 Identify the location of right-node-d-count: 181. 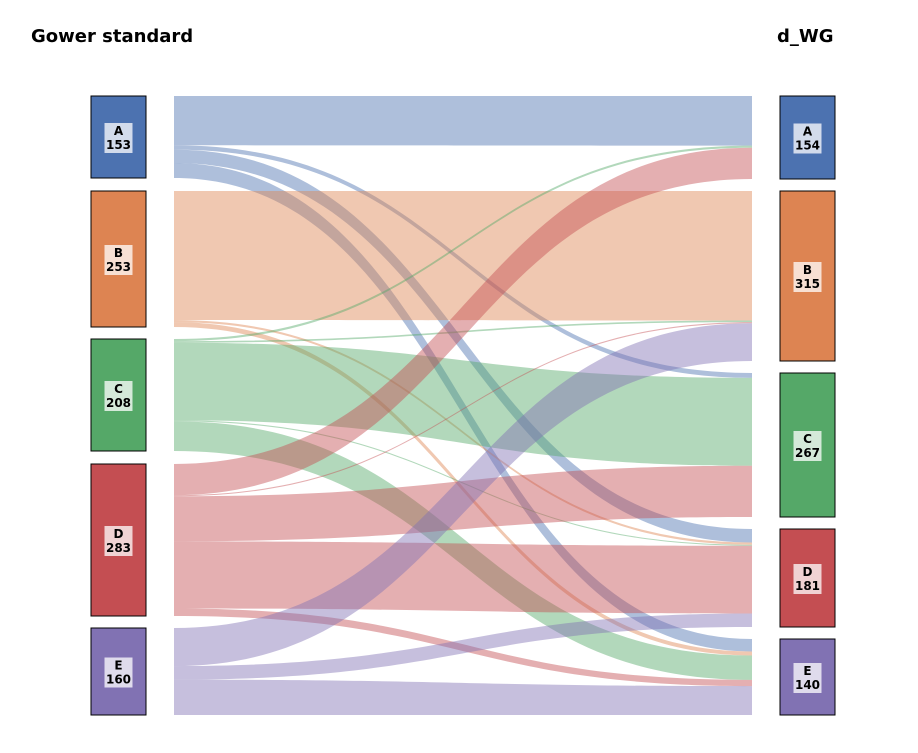
(807, 586).